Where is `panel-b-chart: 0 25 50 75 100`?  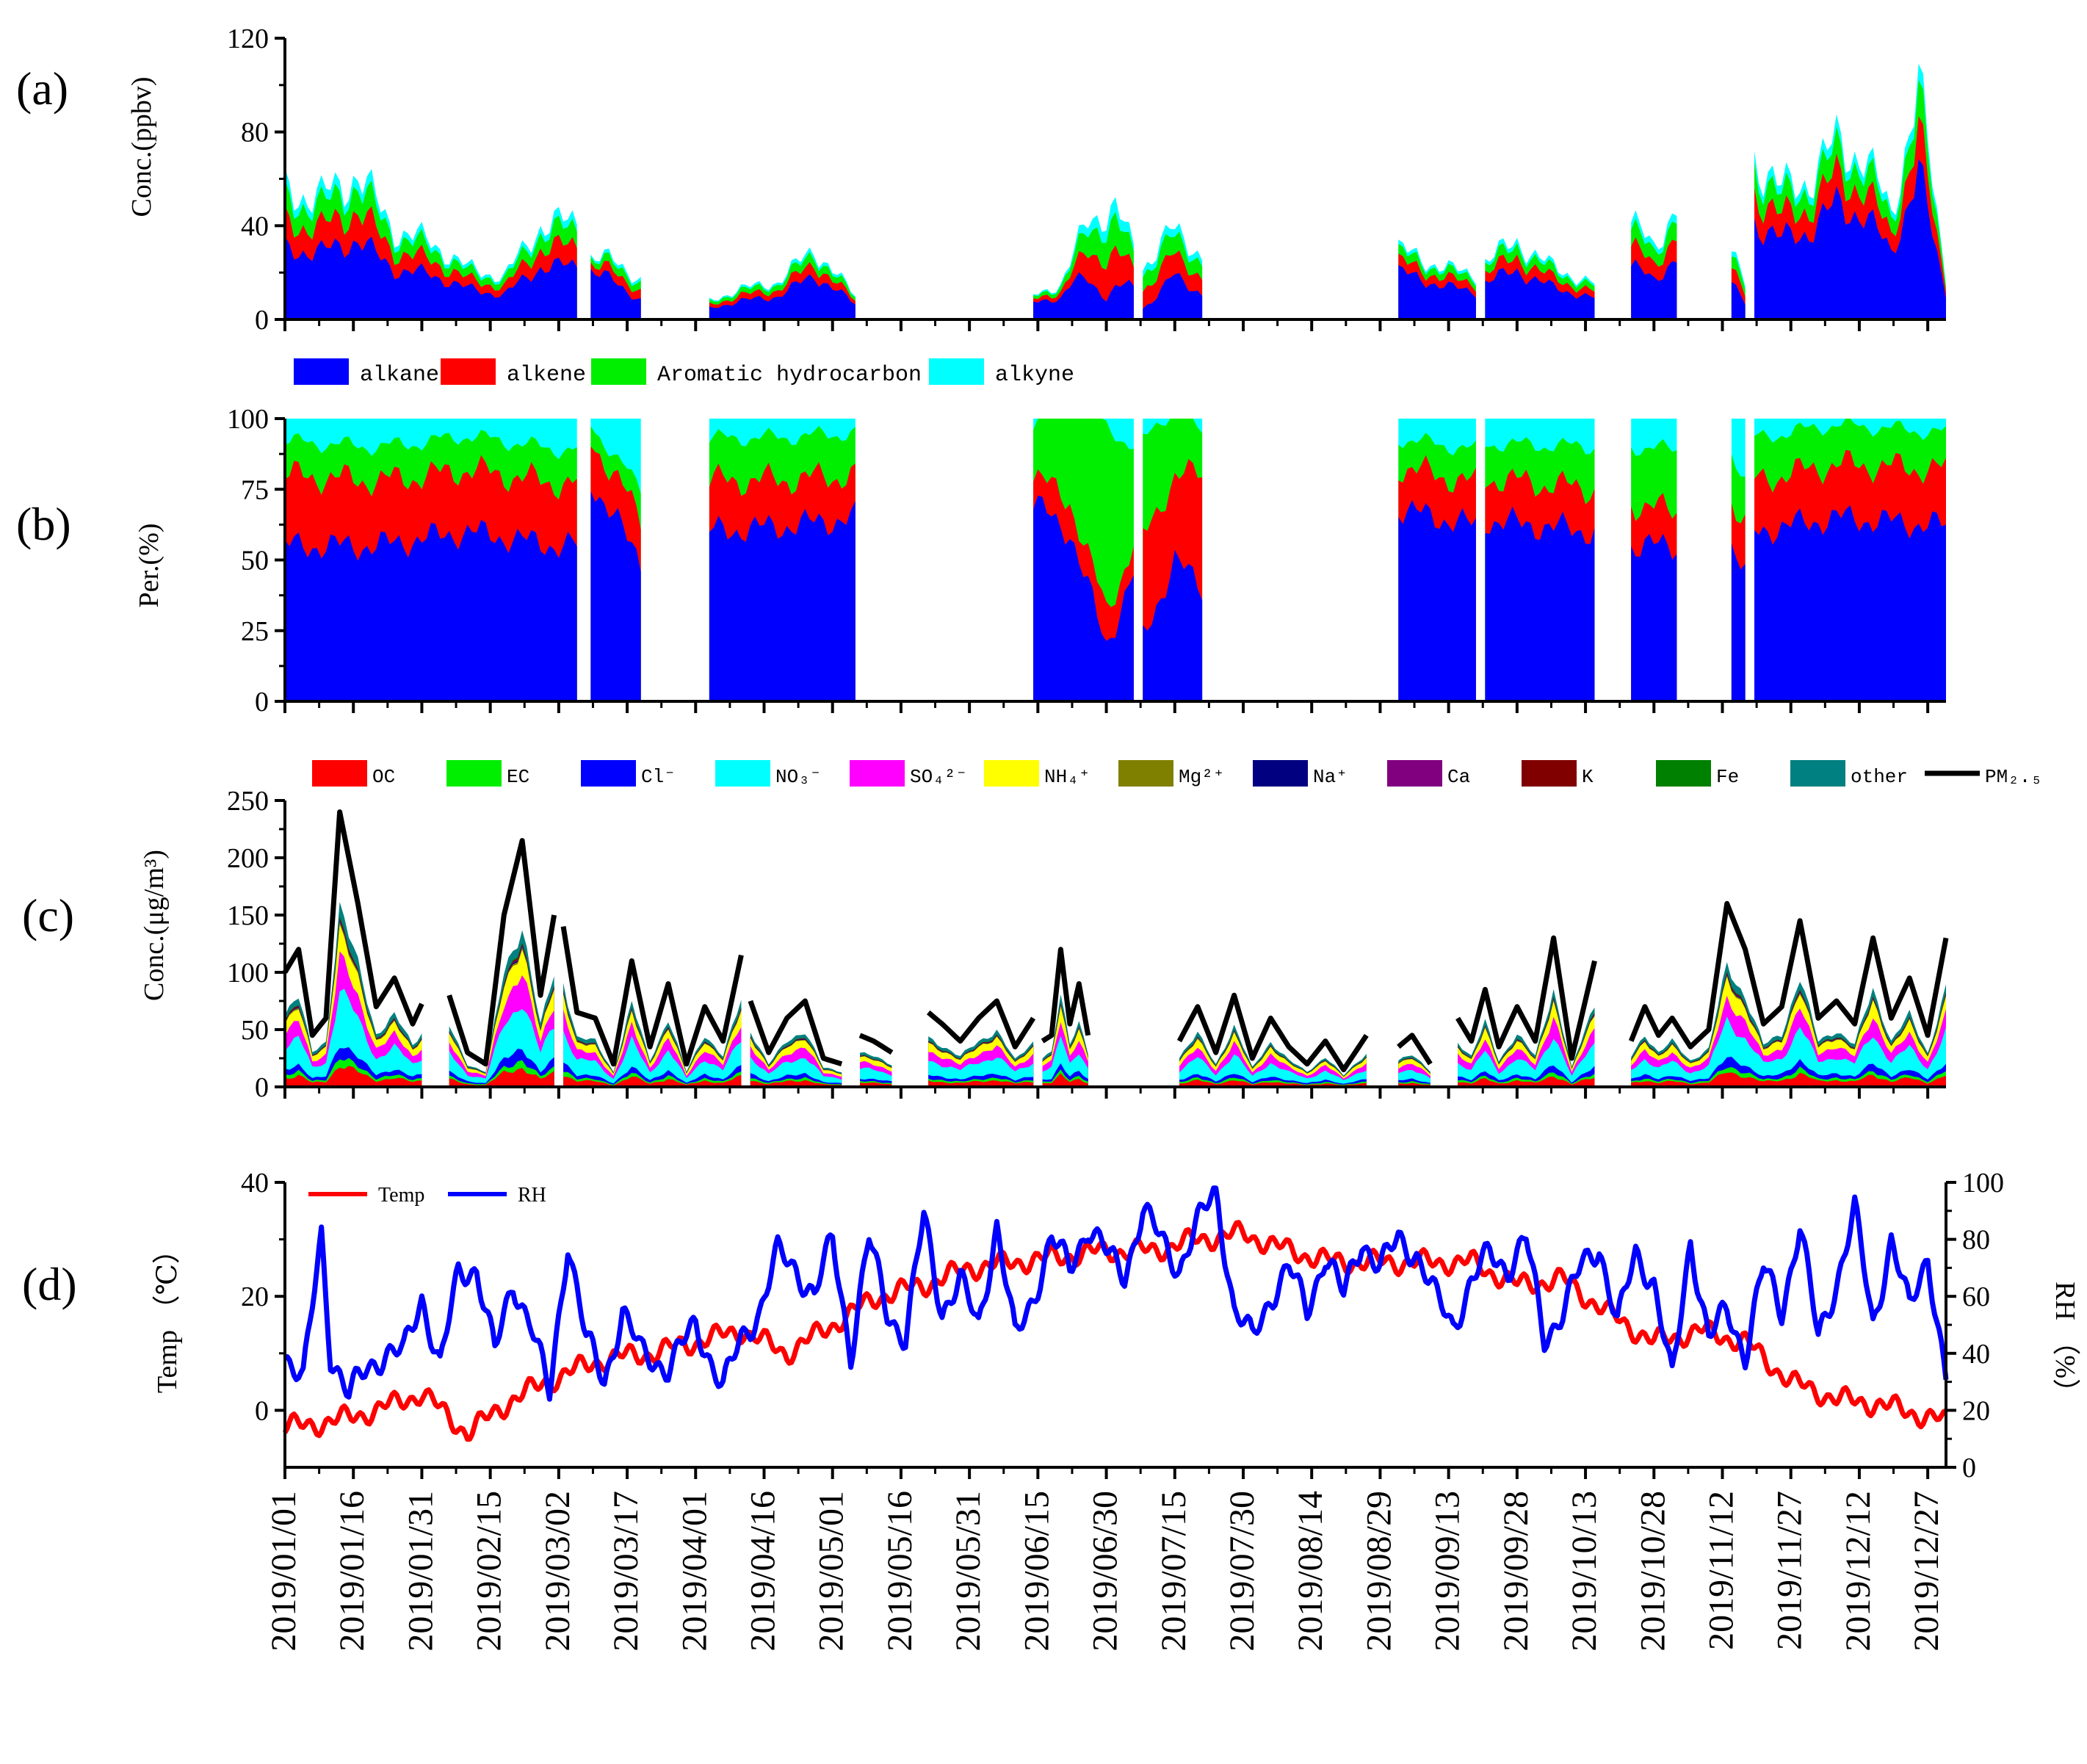
panel-b-chart: 0 25 50 75 100 is located at coordinates (1086, 560).